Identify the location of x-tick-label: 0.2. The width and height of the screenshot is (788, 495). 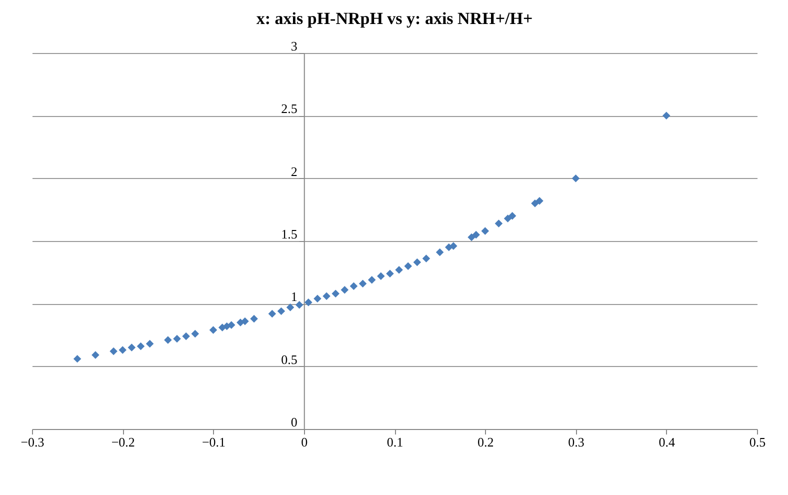
(486, 442).